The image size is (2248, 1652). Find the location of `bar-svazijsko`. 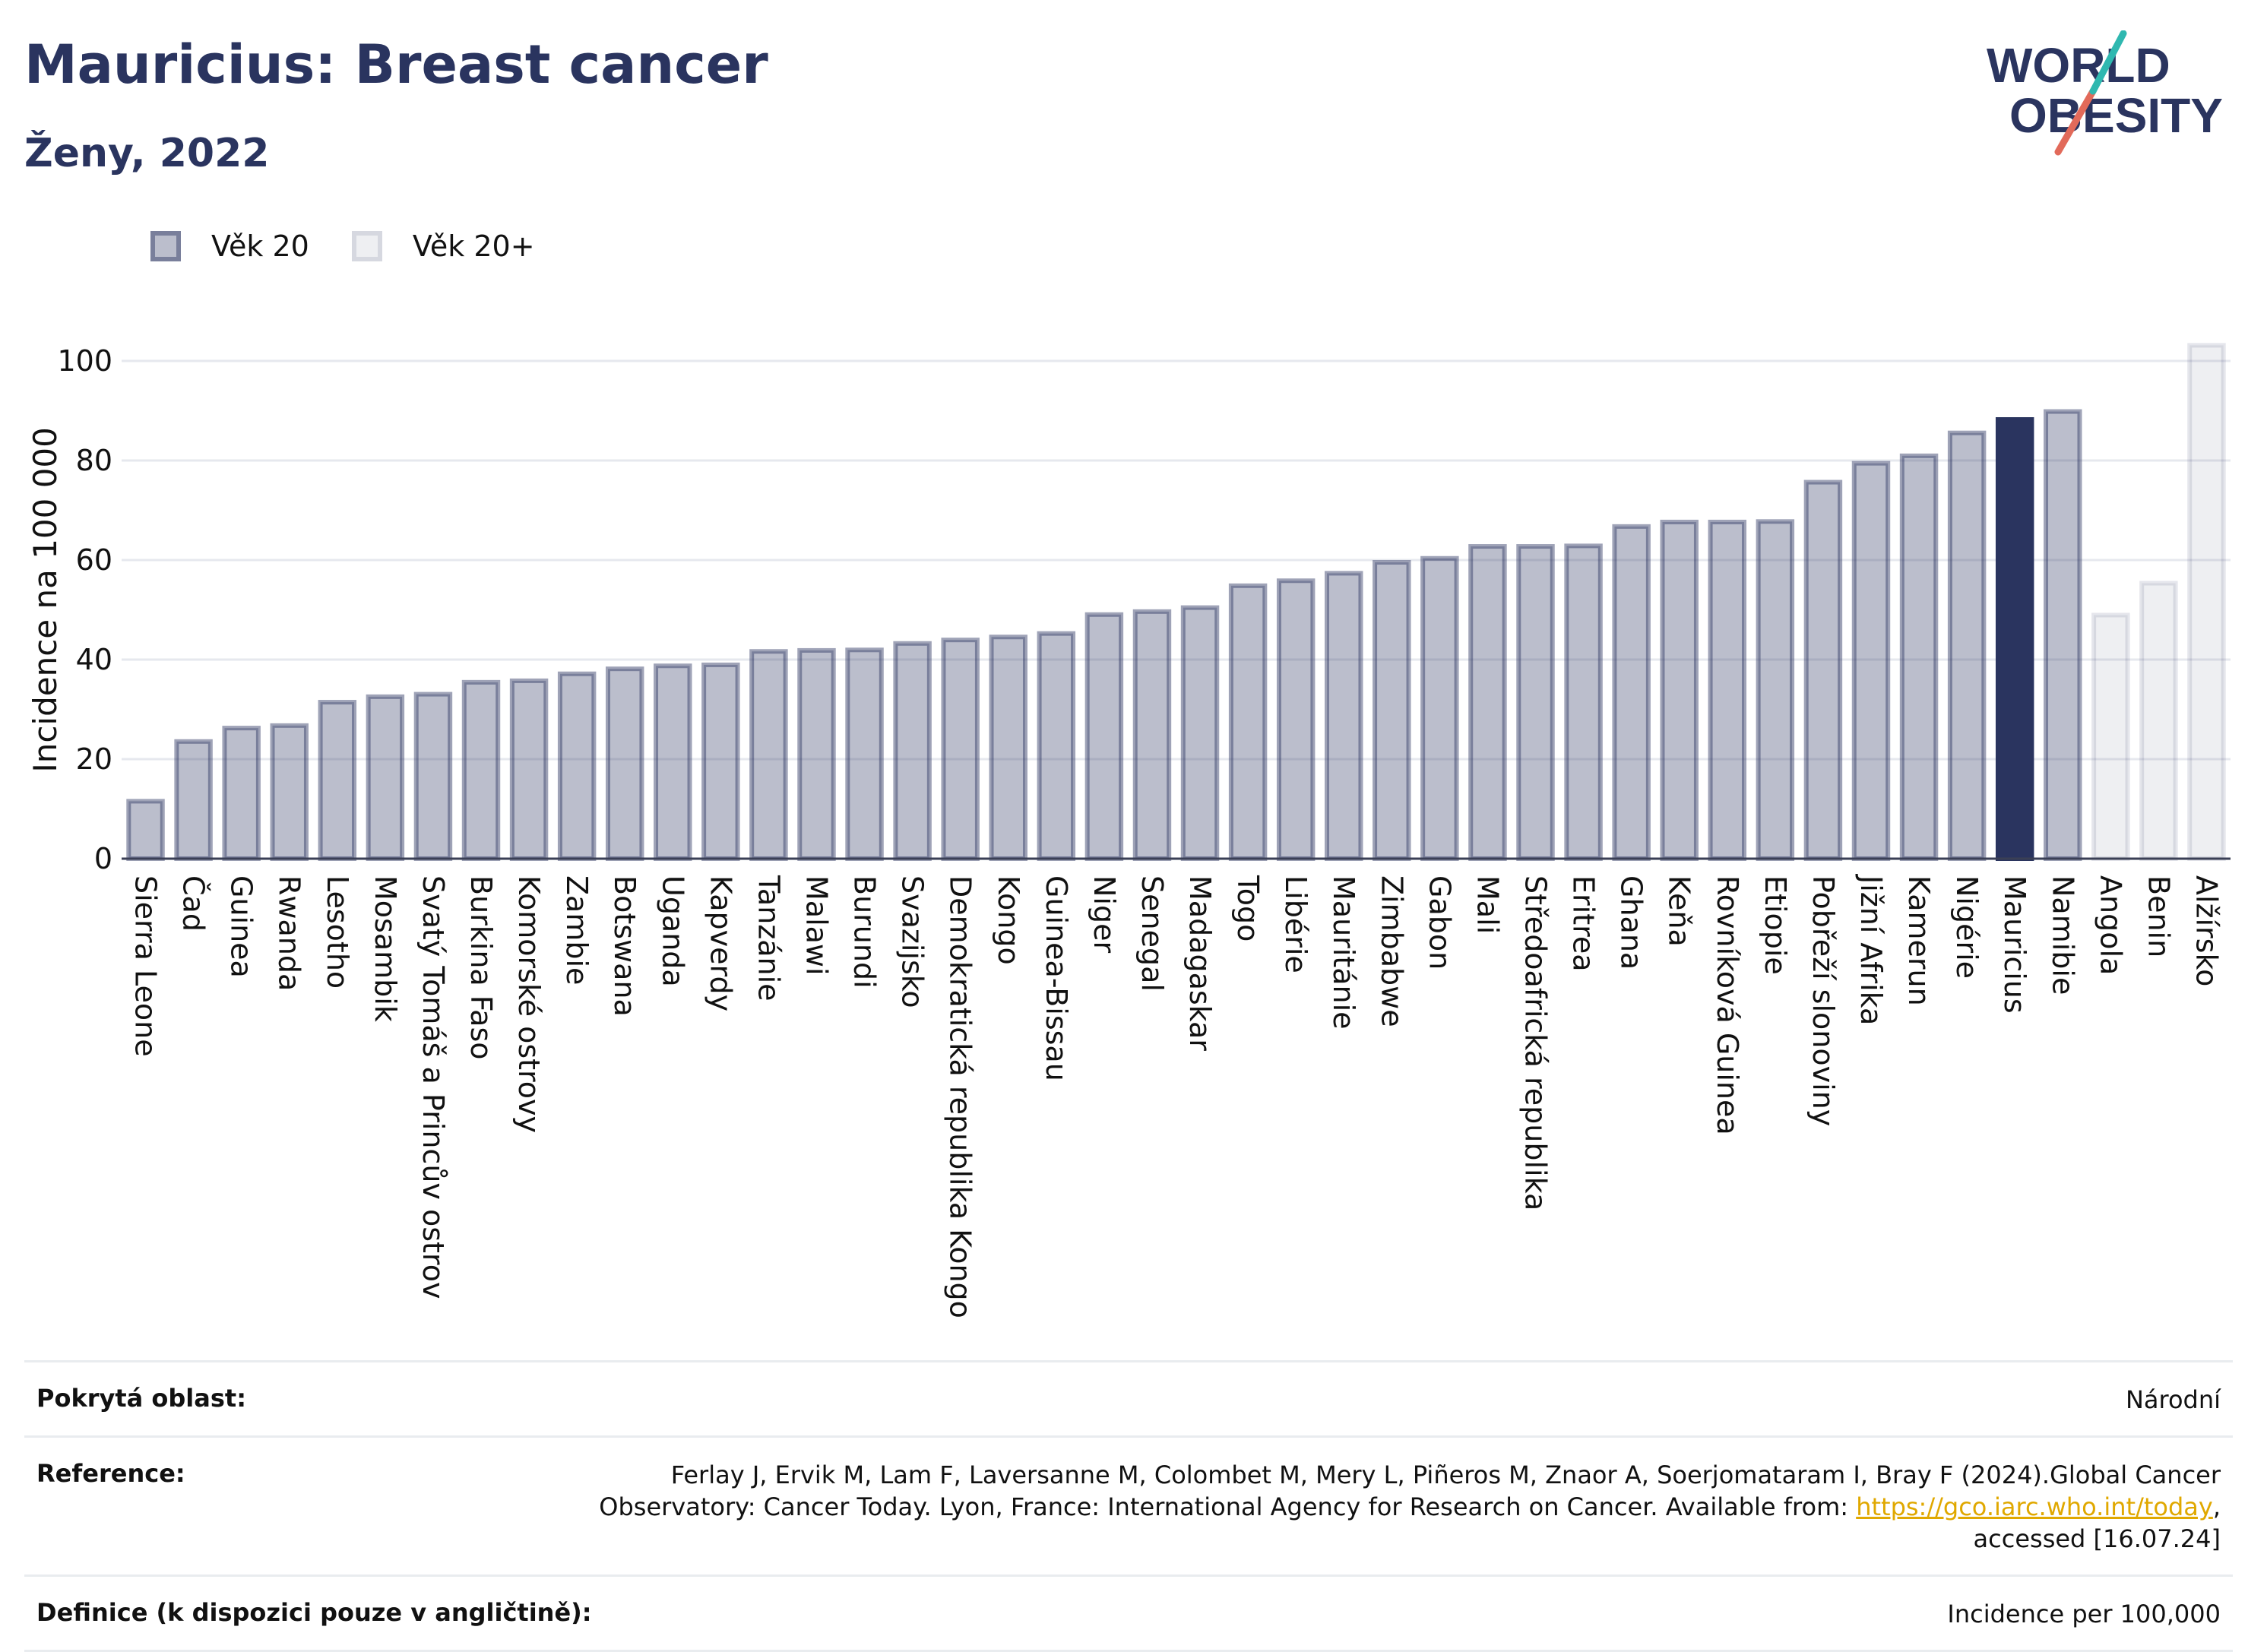

bar-svazijsko is located at coordinates (913, 751).